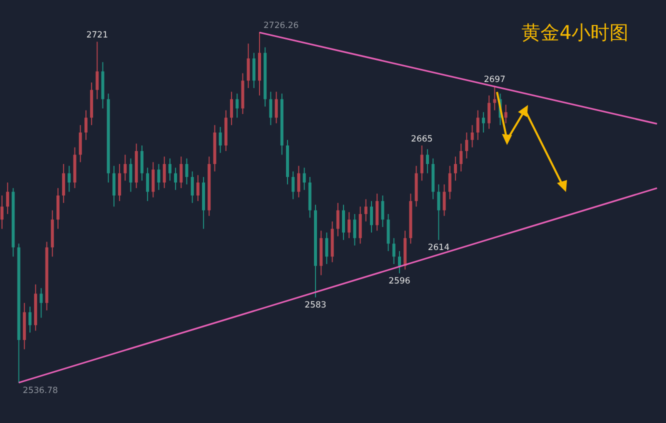  Describe the element at coordinates (97, 35) in the screenshot. I see `text: 2721` at that location.